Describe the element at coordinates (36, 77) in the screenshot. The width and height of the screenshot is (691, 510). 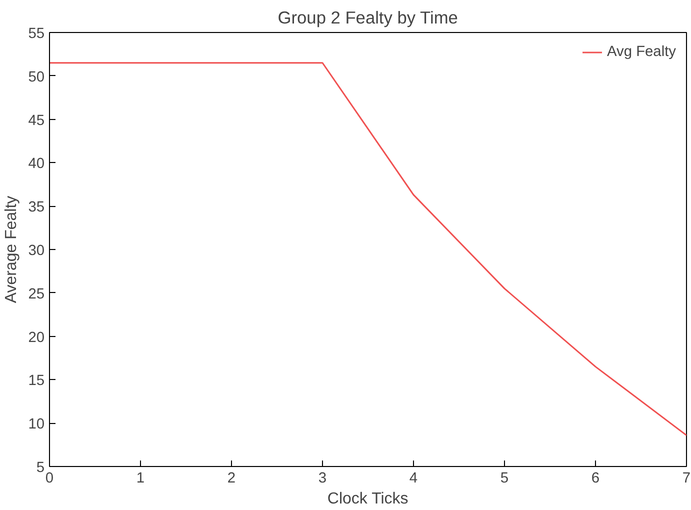
I see `y-tick-label: 50` at that location.